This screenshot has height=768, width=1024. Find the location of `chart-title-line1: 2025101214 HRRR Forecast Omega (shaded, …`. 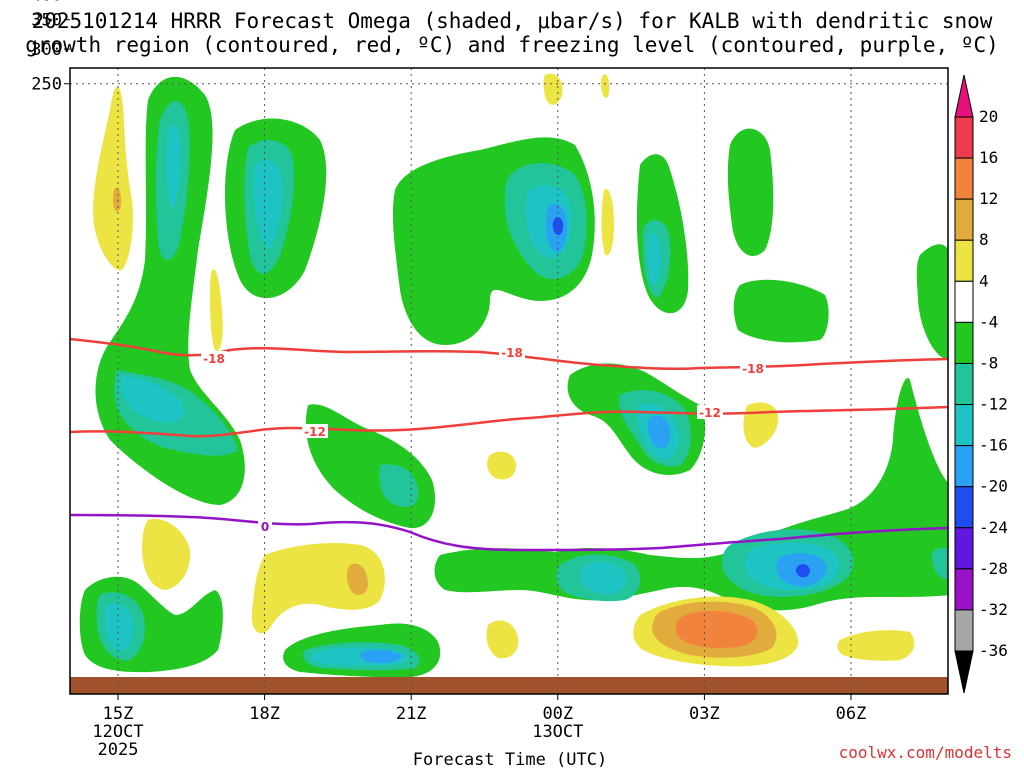

chart-title-line1: 2025101214 HRRR Forecast Omega (shaded, … is located at coordinates (512, 21).